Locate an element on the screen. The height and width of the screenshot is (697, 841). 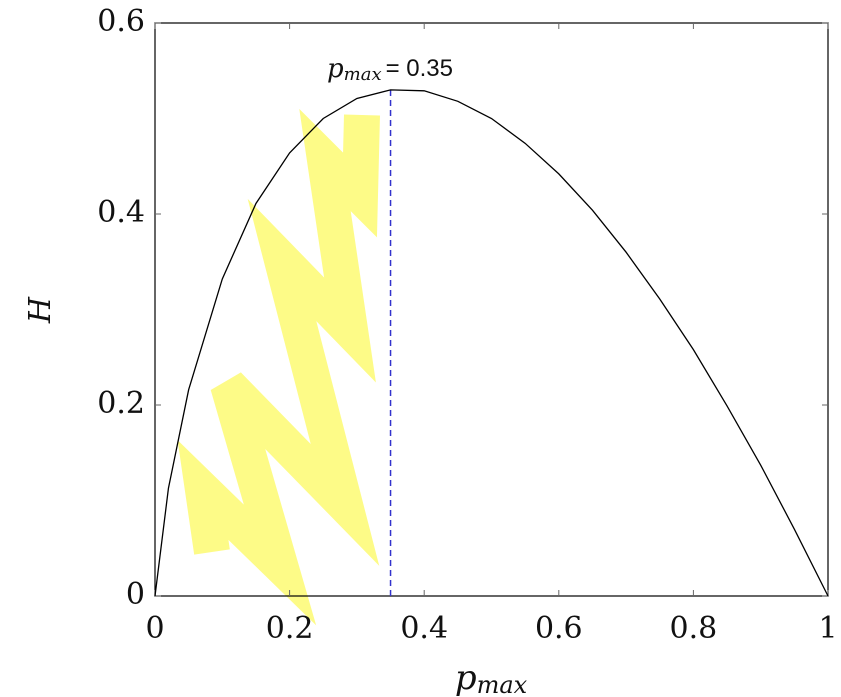
x-tick-label: 0 is located at coordinates (154, 628).